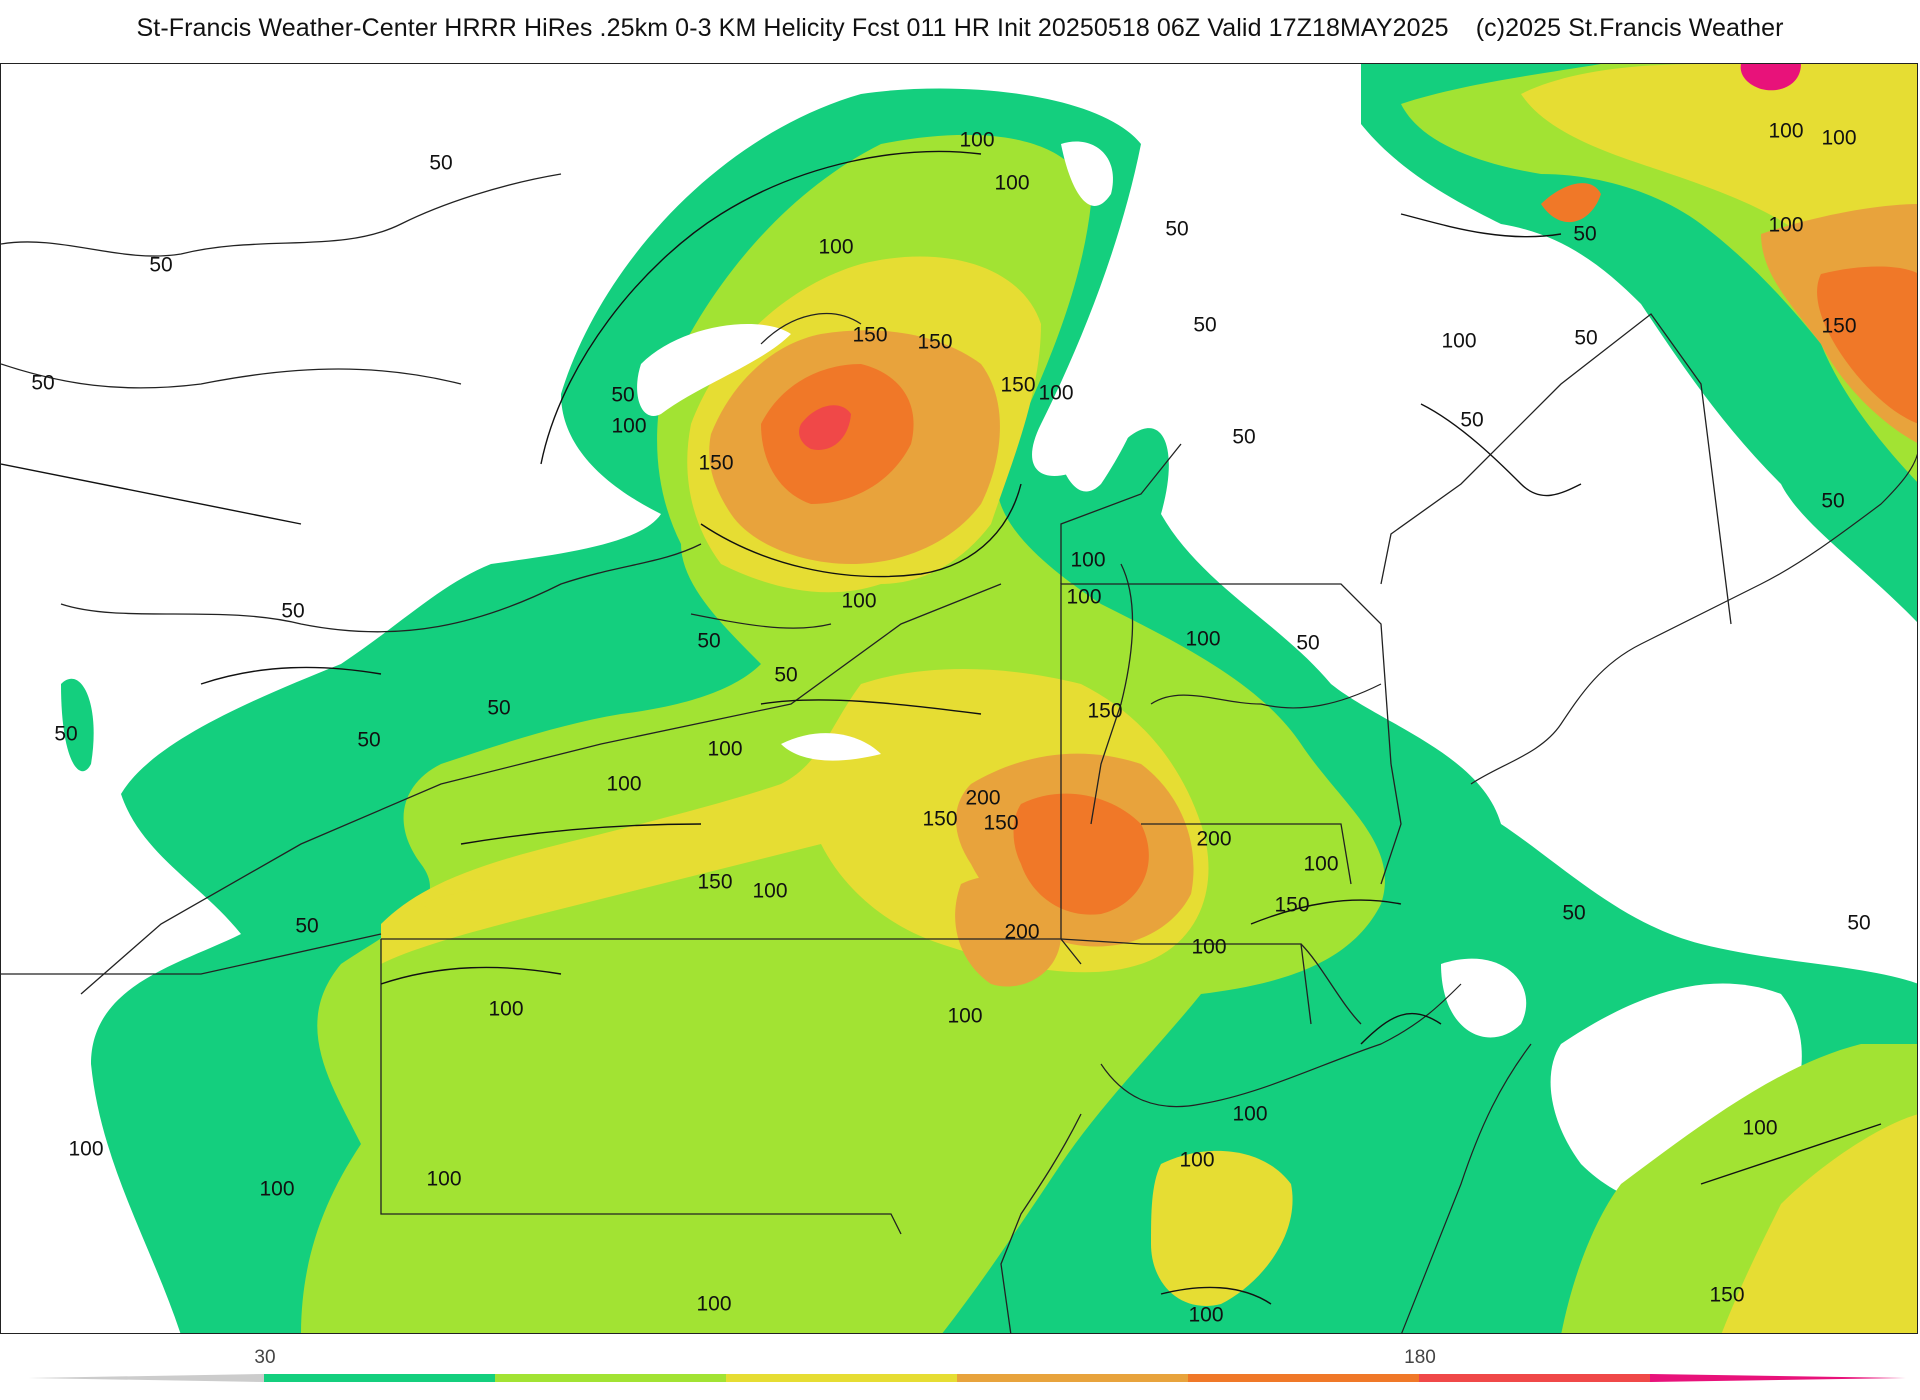 This screenshot has width=1920, height=1400. What do you see at coordinates (146, 1378) in the screenshot?
I see `colorbar-under-arrow` at bounding box center [146, 1378].